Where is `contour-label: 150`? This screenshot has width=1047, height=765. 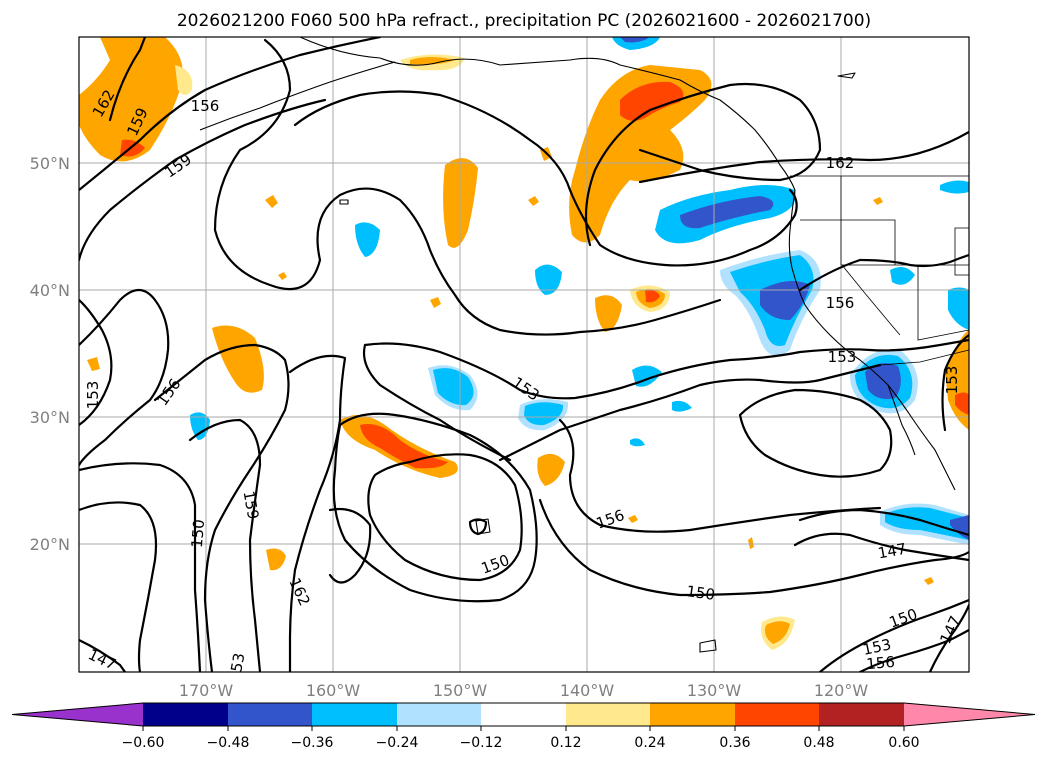 contour-label: 150 is located at coordinates (700, 593).